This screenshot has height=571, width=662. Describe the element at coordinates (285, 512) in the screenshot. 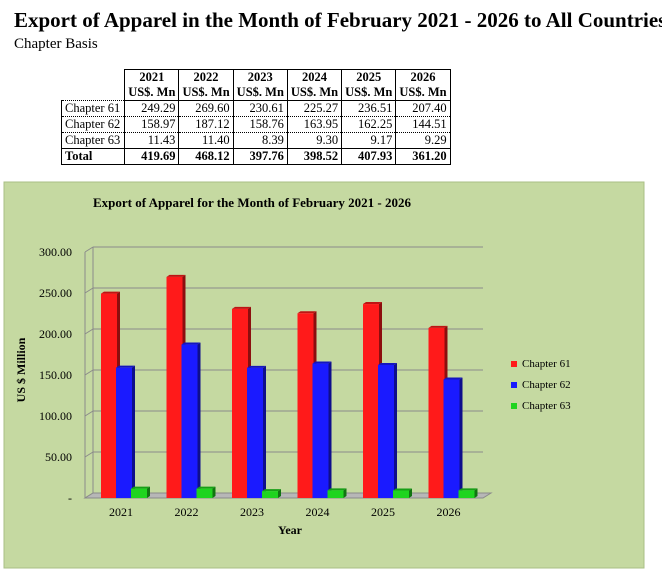

I see `x-axis-labels: 2021 2022 2023 2024 2025 2026` at that location.